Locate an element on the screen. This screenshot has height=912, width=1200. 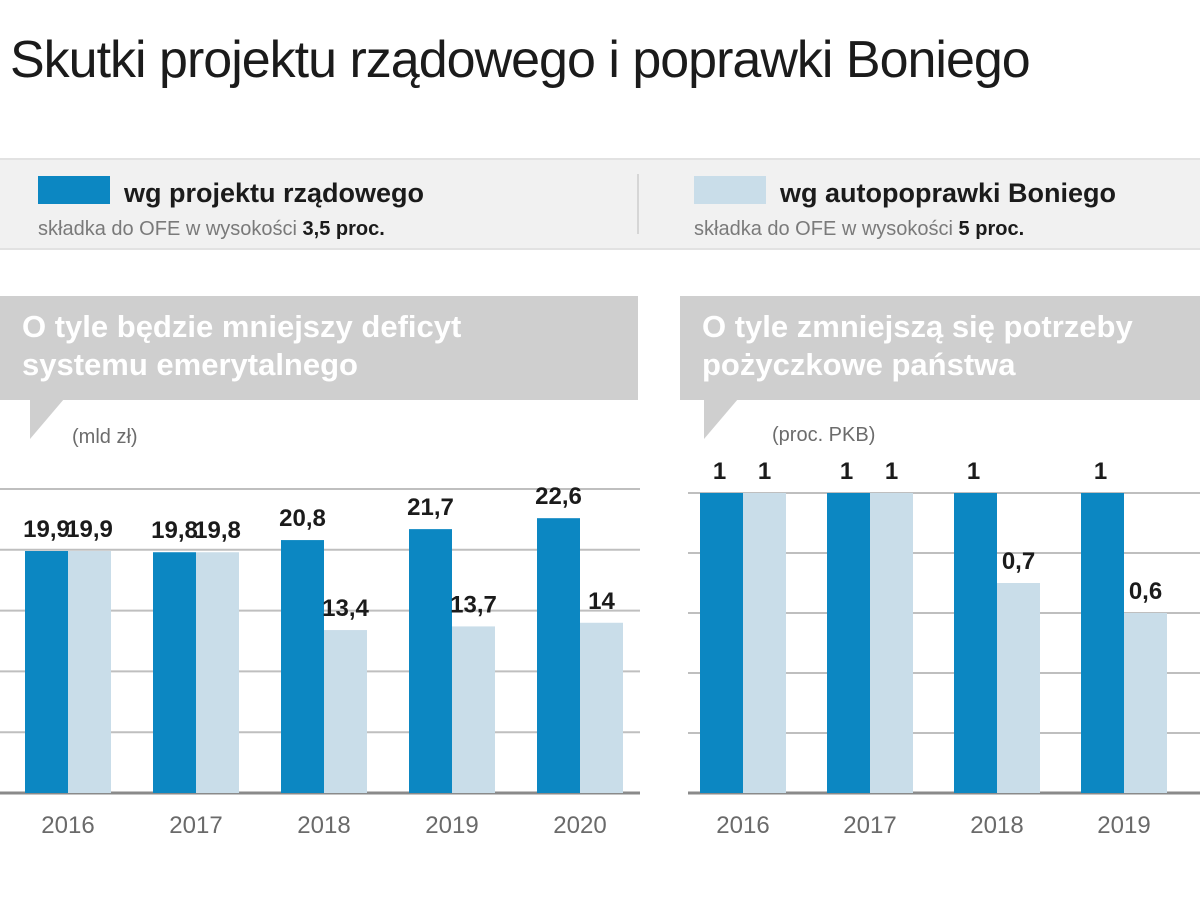
deficit-value-label-government-2018: 20,8 is located at coordinates (302, 518).